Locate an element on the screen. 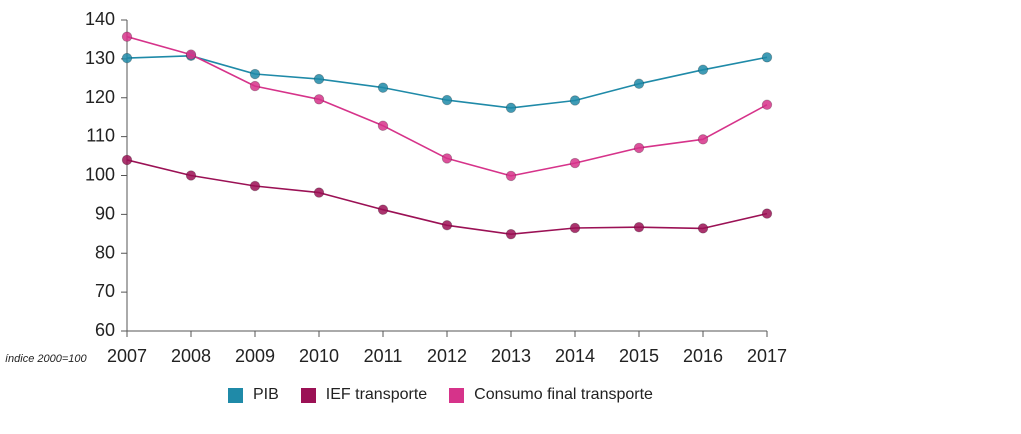  x-tick-label: 2013 is located at coordinates (511, 356).